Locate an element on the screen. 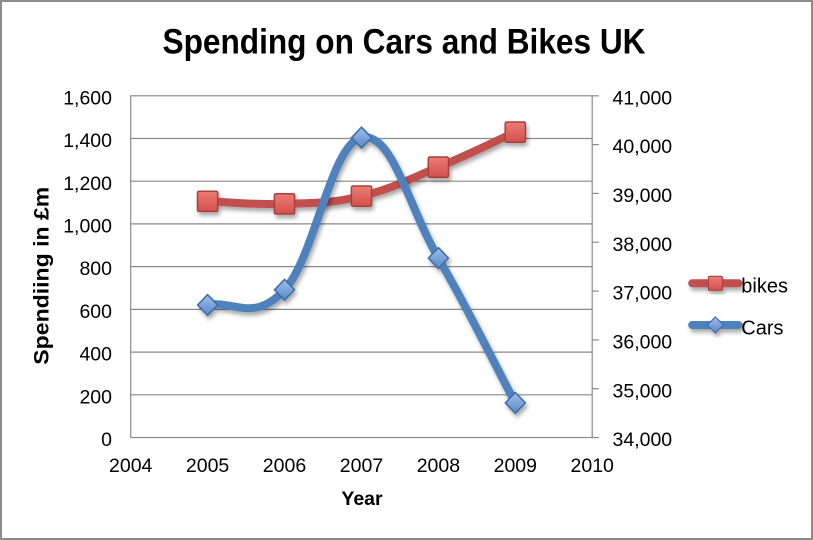 The image size is (813, 540). svg-text: 1,200 is located at coordinates (87, 184).